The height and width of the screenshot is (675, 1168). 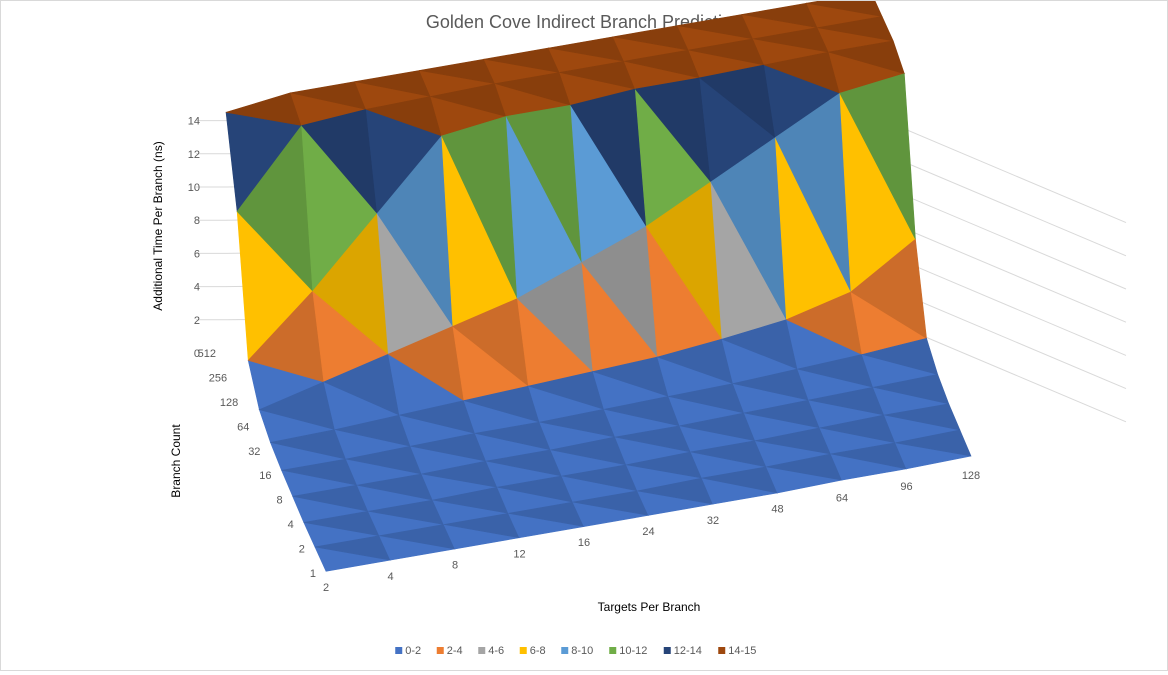 What do you see at coordinates (842, 498) in the screenshot?
I see `x-tick-label: 64` at bounding box center [842, 498].